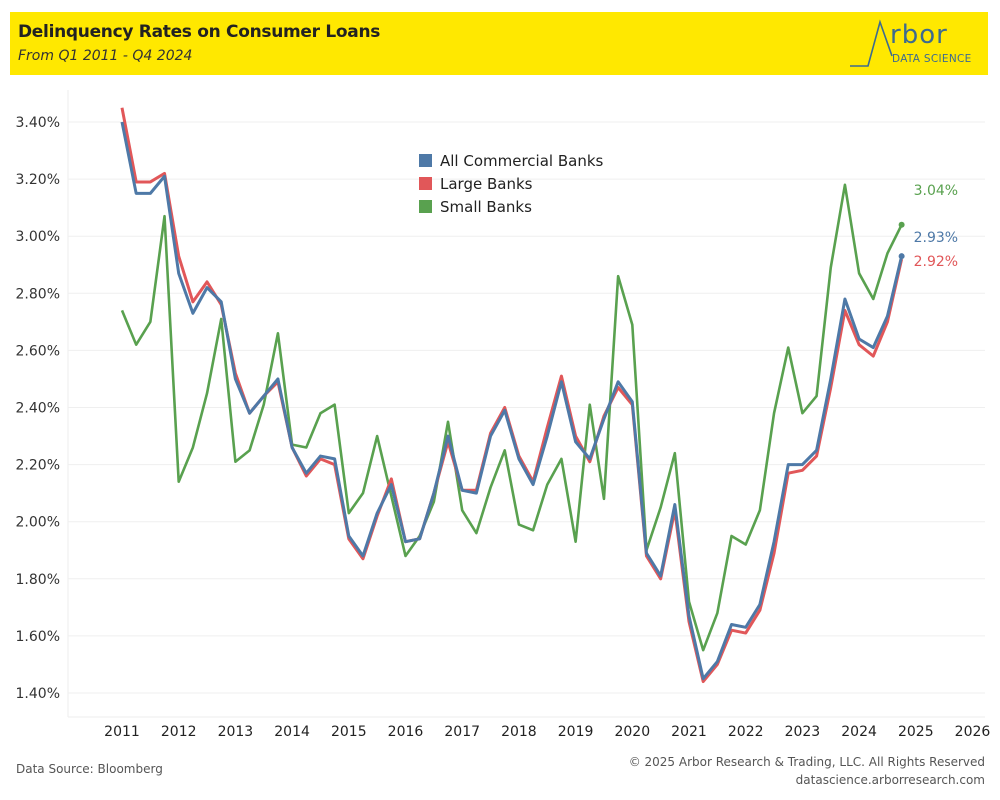  What do you see at coordinates (462, 732) in the screenshot?
I see `x-tick-label: 2017` at bounding box center [462, 732].